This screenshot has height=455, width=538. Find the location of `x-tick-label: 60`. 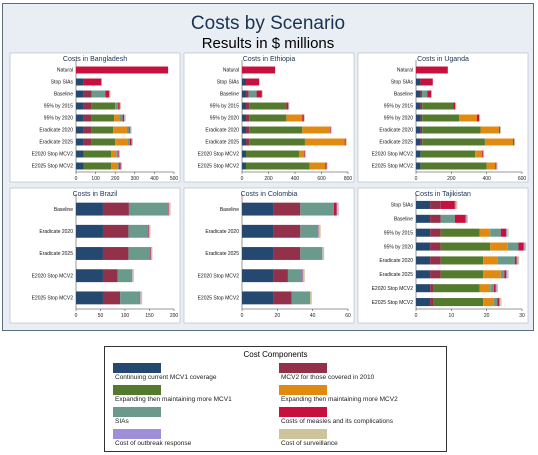

x-tick-label: 60 is located at coordinates (348, 316).